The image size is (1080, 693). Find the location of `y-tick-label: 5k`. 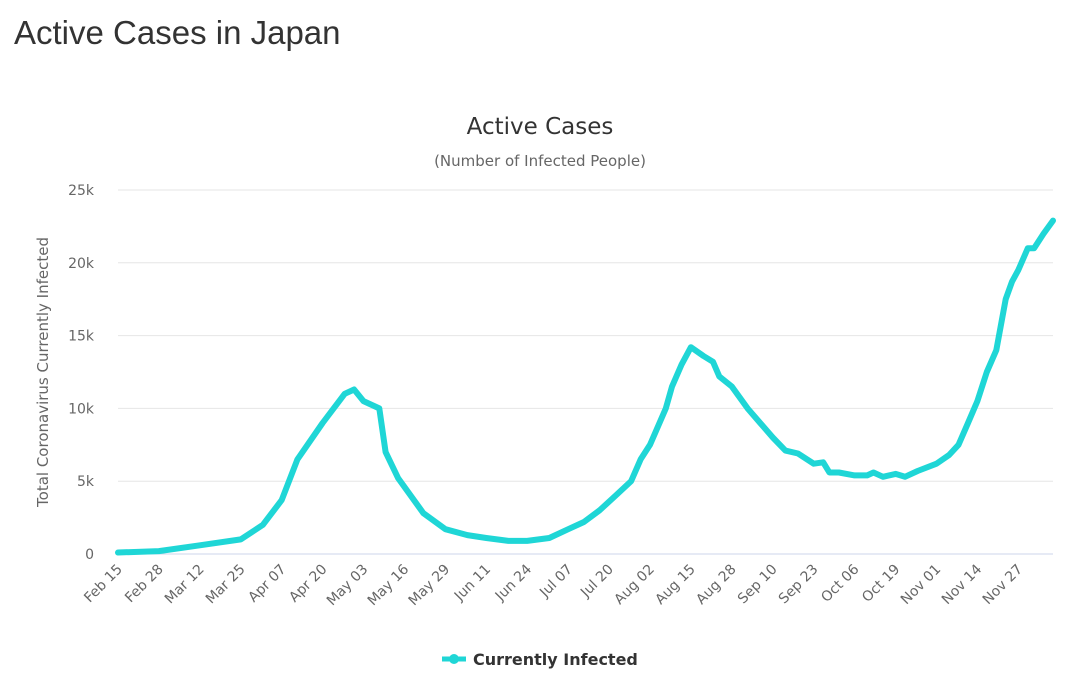

y-tick-label: 5k is located at coordinates (86, 482).